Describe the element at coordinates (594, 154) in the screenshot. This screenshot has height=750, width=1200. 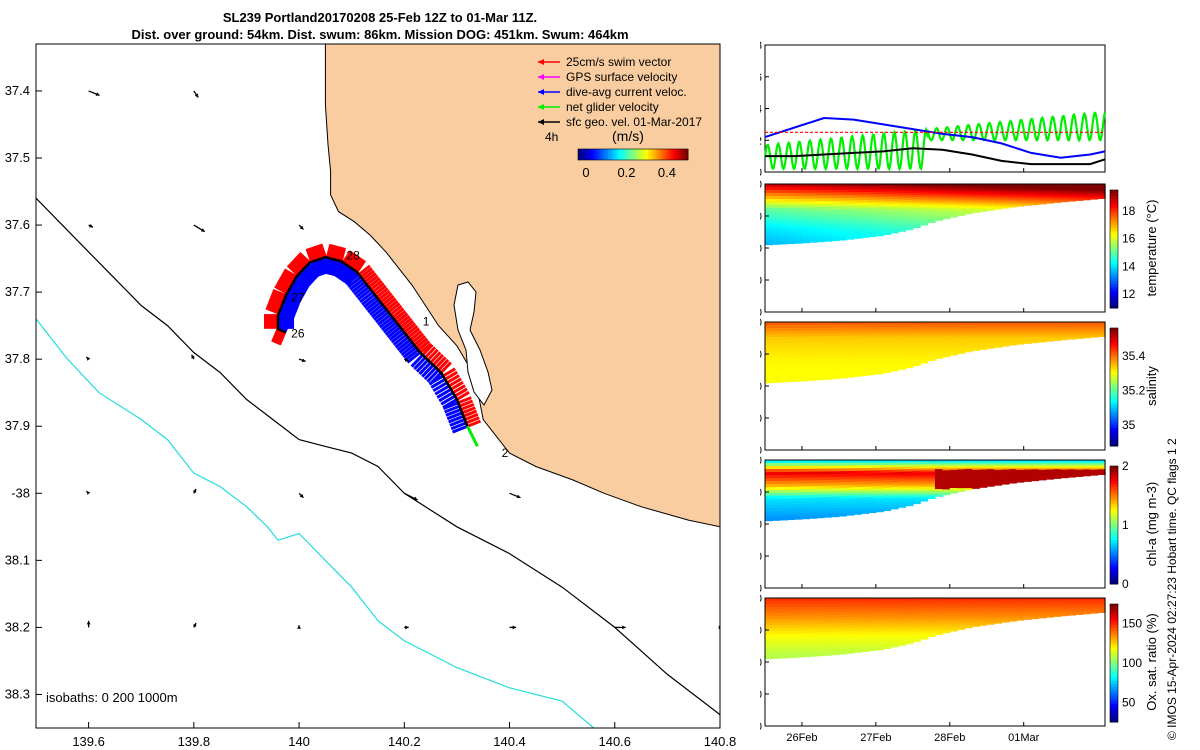
I see `speed-colorbar-cell` at that location.